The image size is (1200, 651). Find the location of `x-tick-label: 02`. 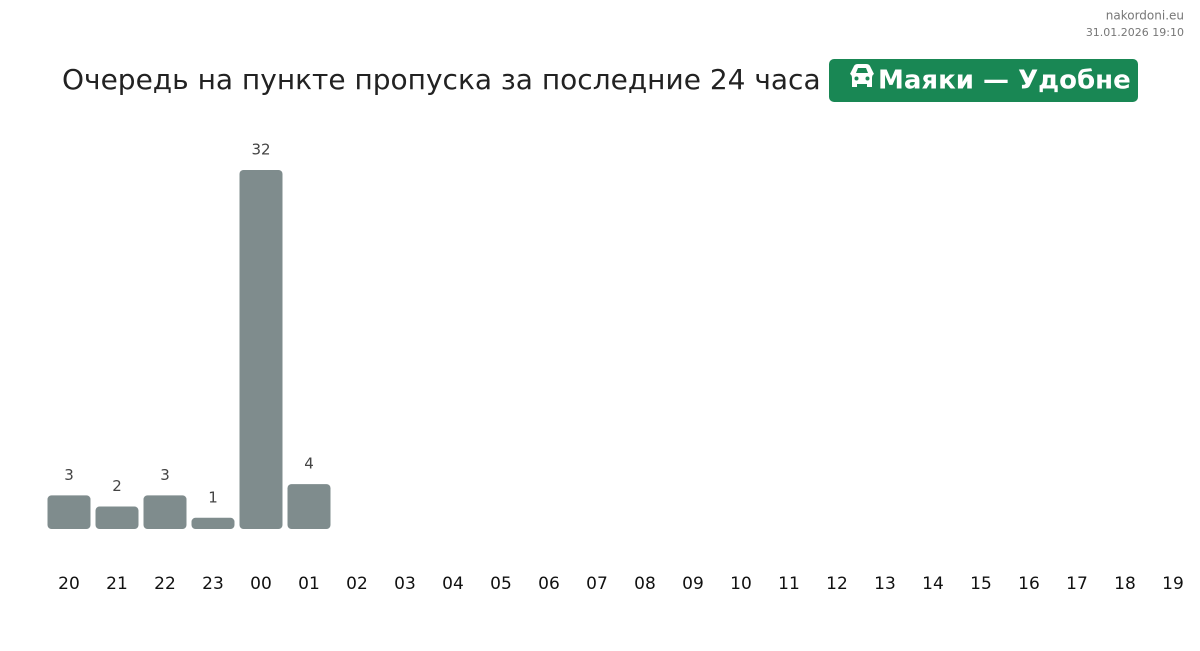

x-tick-label: 02 is located at coordinates (357, 584).